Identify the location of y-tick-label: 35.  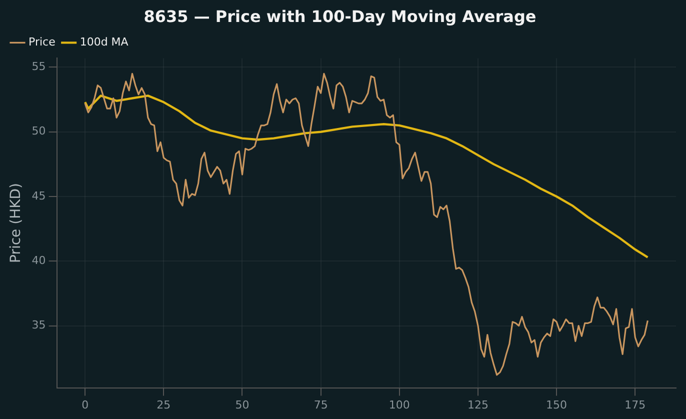
(39, 325).